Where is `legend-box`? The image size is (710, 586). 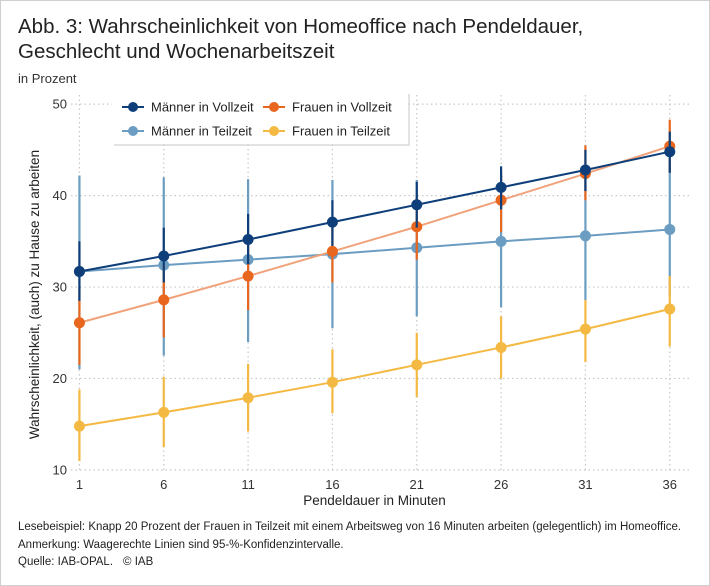
legend-box is located at coordinates (260, 118).